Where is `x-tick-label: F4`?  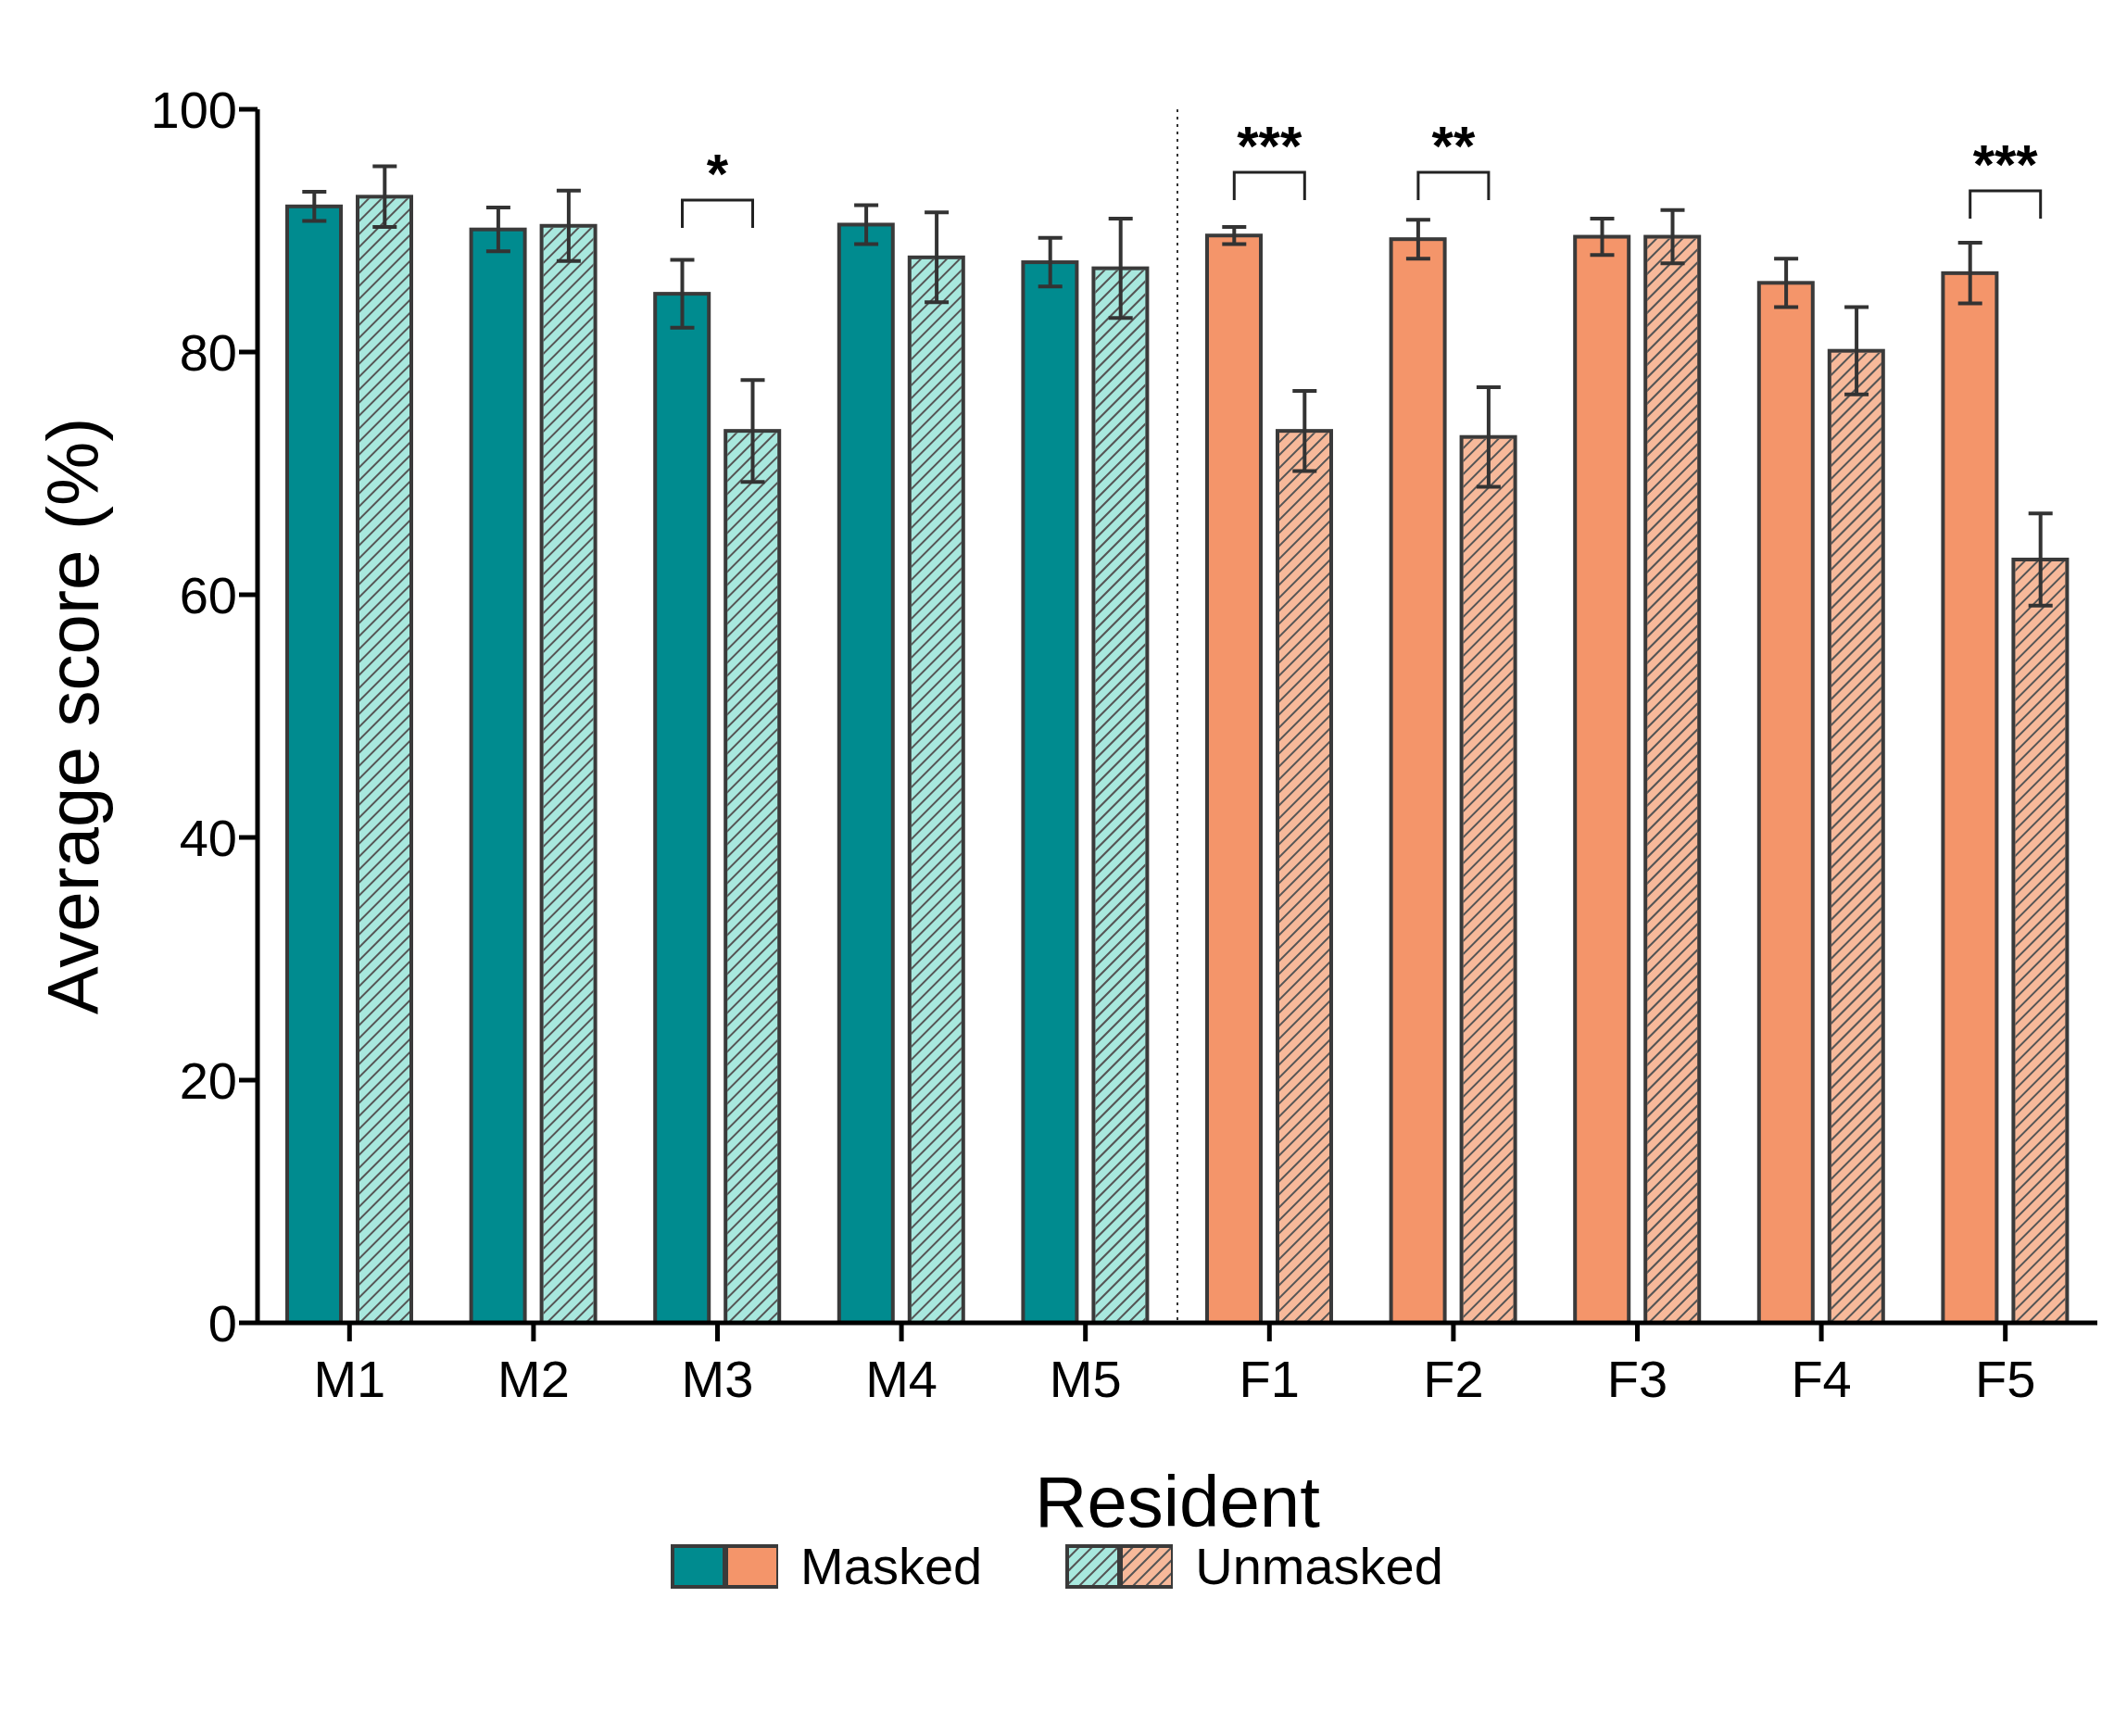 x-tick-label: F4 is located at coordinates (1821, 1378).